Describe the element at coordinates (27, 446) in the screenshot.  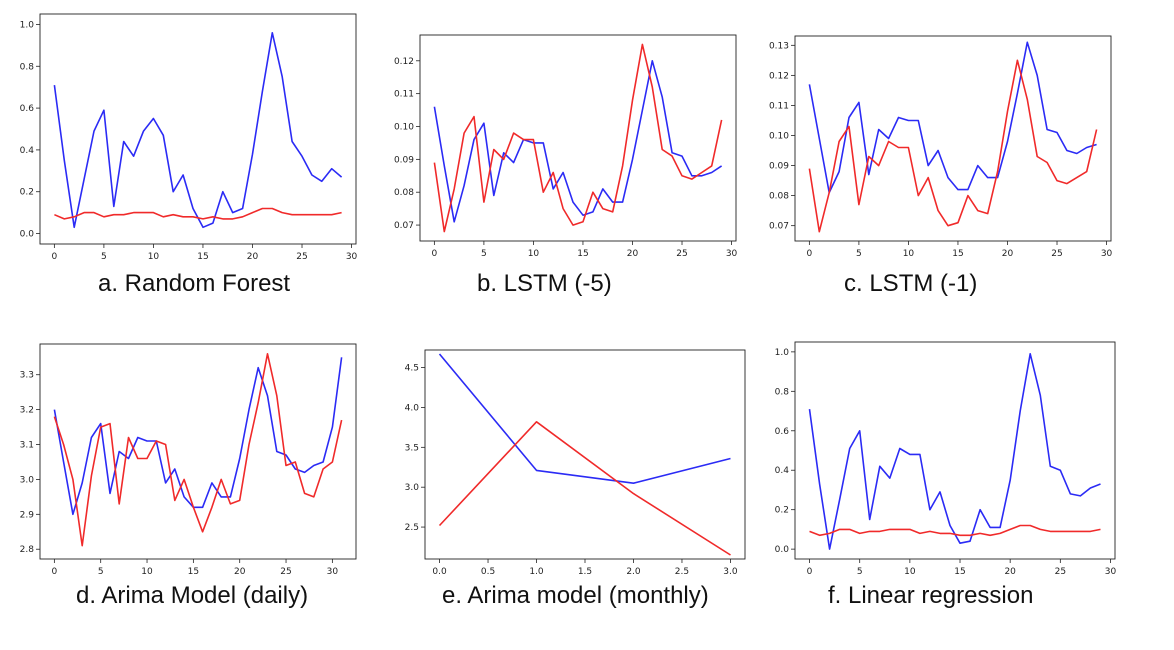
I see `chart-d-ytick-label: 3.1` at that location.